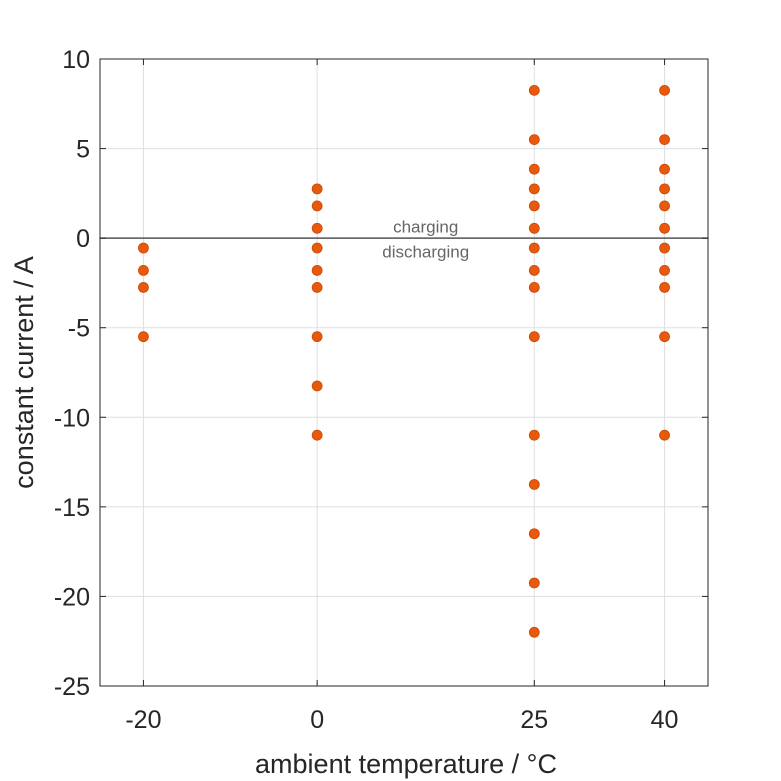 Image resolution: width=781 pixels, height=781 pixels. Describe the element at coordinates (425, 226) in the screenshot. I see `charging-annotation: charging` at that location.